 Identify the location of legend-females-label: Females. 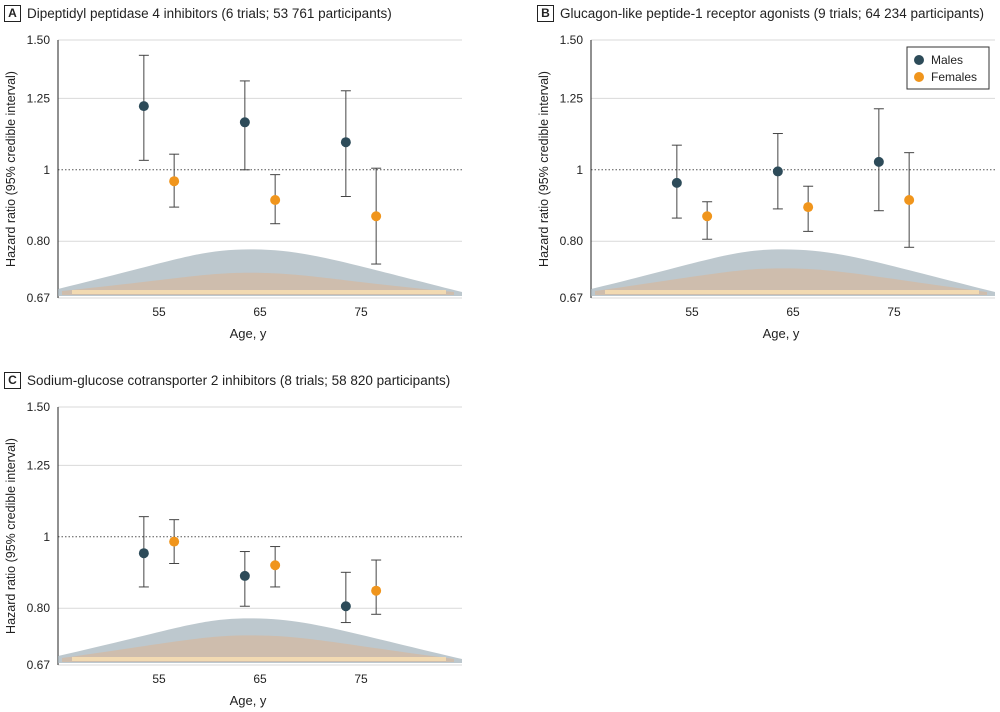
(954, 77).